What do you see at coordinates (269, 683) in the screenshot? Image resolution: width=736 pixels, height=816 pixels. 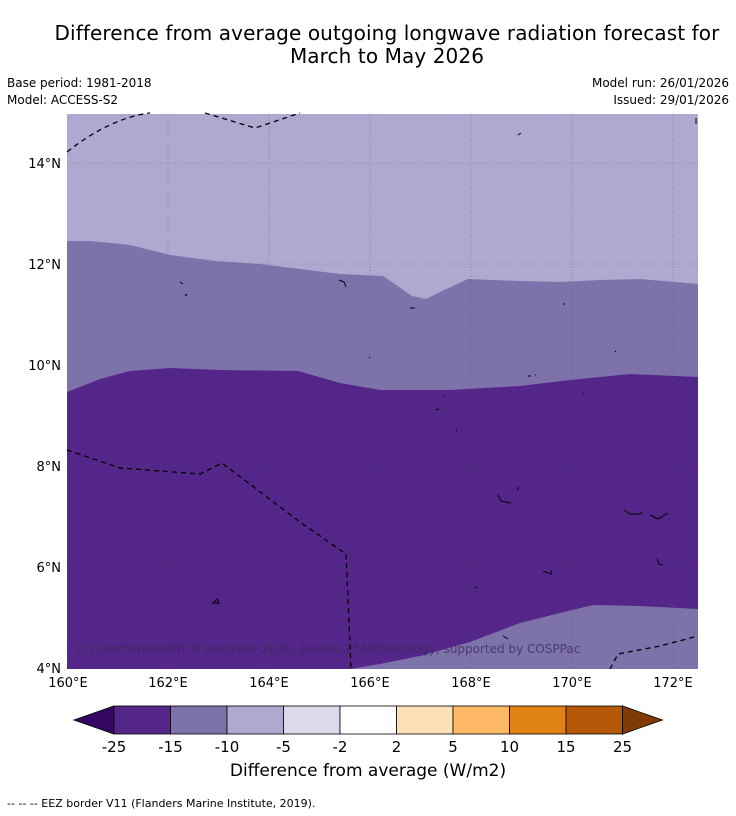 I see `lon-label: 164°E` at bounding box center [269, 683].